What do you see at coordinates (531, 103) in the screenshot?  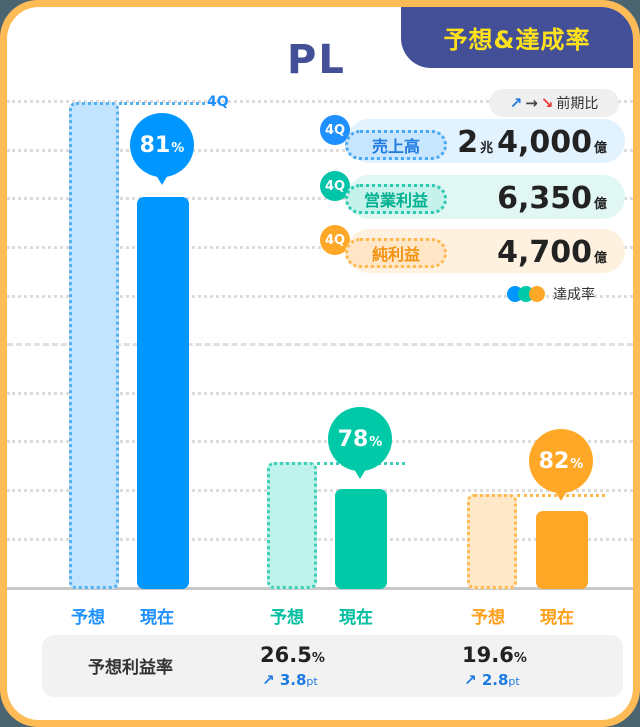 I see `arrow-right-icon: →` at bounding box center [531, 103].